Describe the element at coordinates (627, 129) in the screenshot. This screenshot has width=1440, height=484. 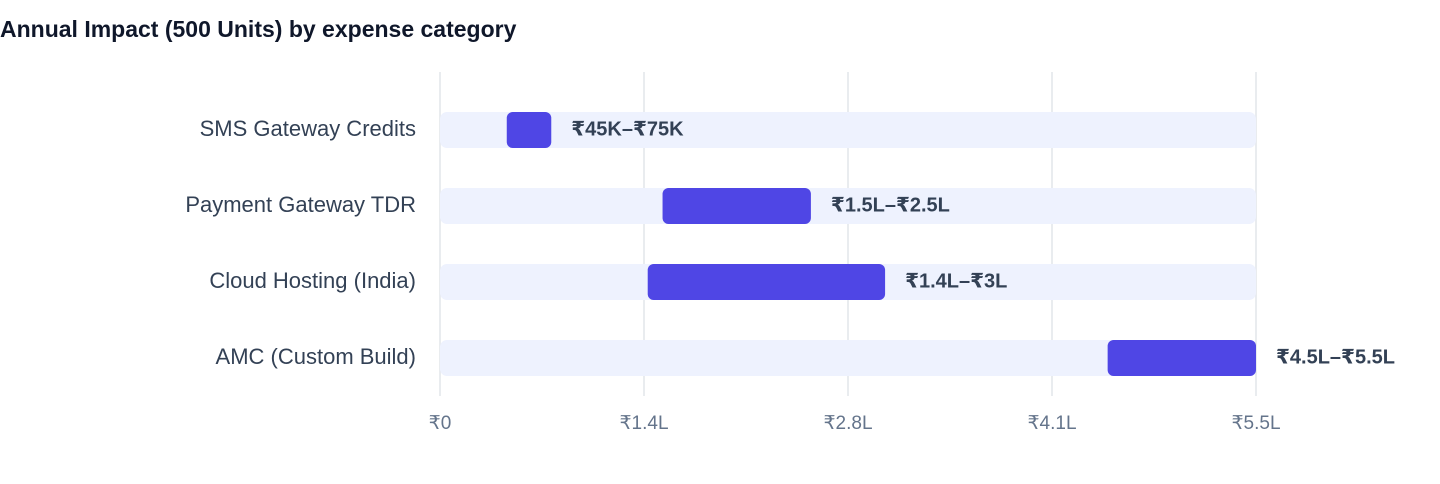
I see `value-label: ₹45K–₹75K` at that location.